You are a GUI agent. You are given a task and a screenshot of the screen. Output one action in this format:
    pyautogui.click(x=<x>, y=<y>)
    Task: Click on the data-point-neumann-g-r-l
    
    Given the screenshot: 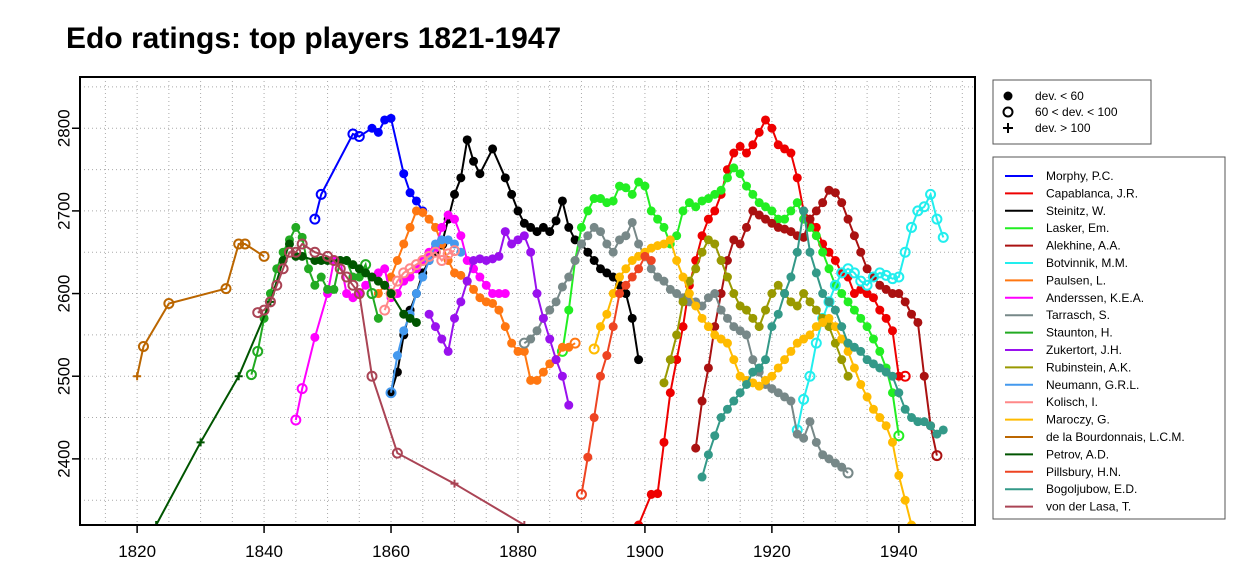 What is the action you would take?
    pyautogui.click(x=442, y=240)
    